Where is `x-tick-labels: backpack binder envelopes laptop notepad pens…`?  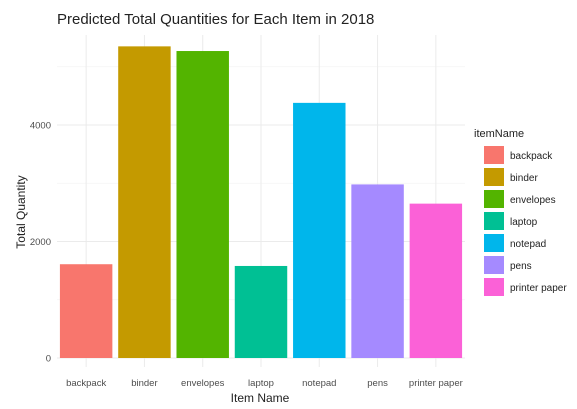 x-tick-labels: backpack binder envelopes laptop notepad pens… is located at coordinates (264, 383).